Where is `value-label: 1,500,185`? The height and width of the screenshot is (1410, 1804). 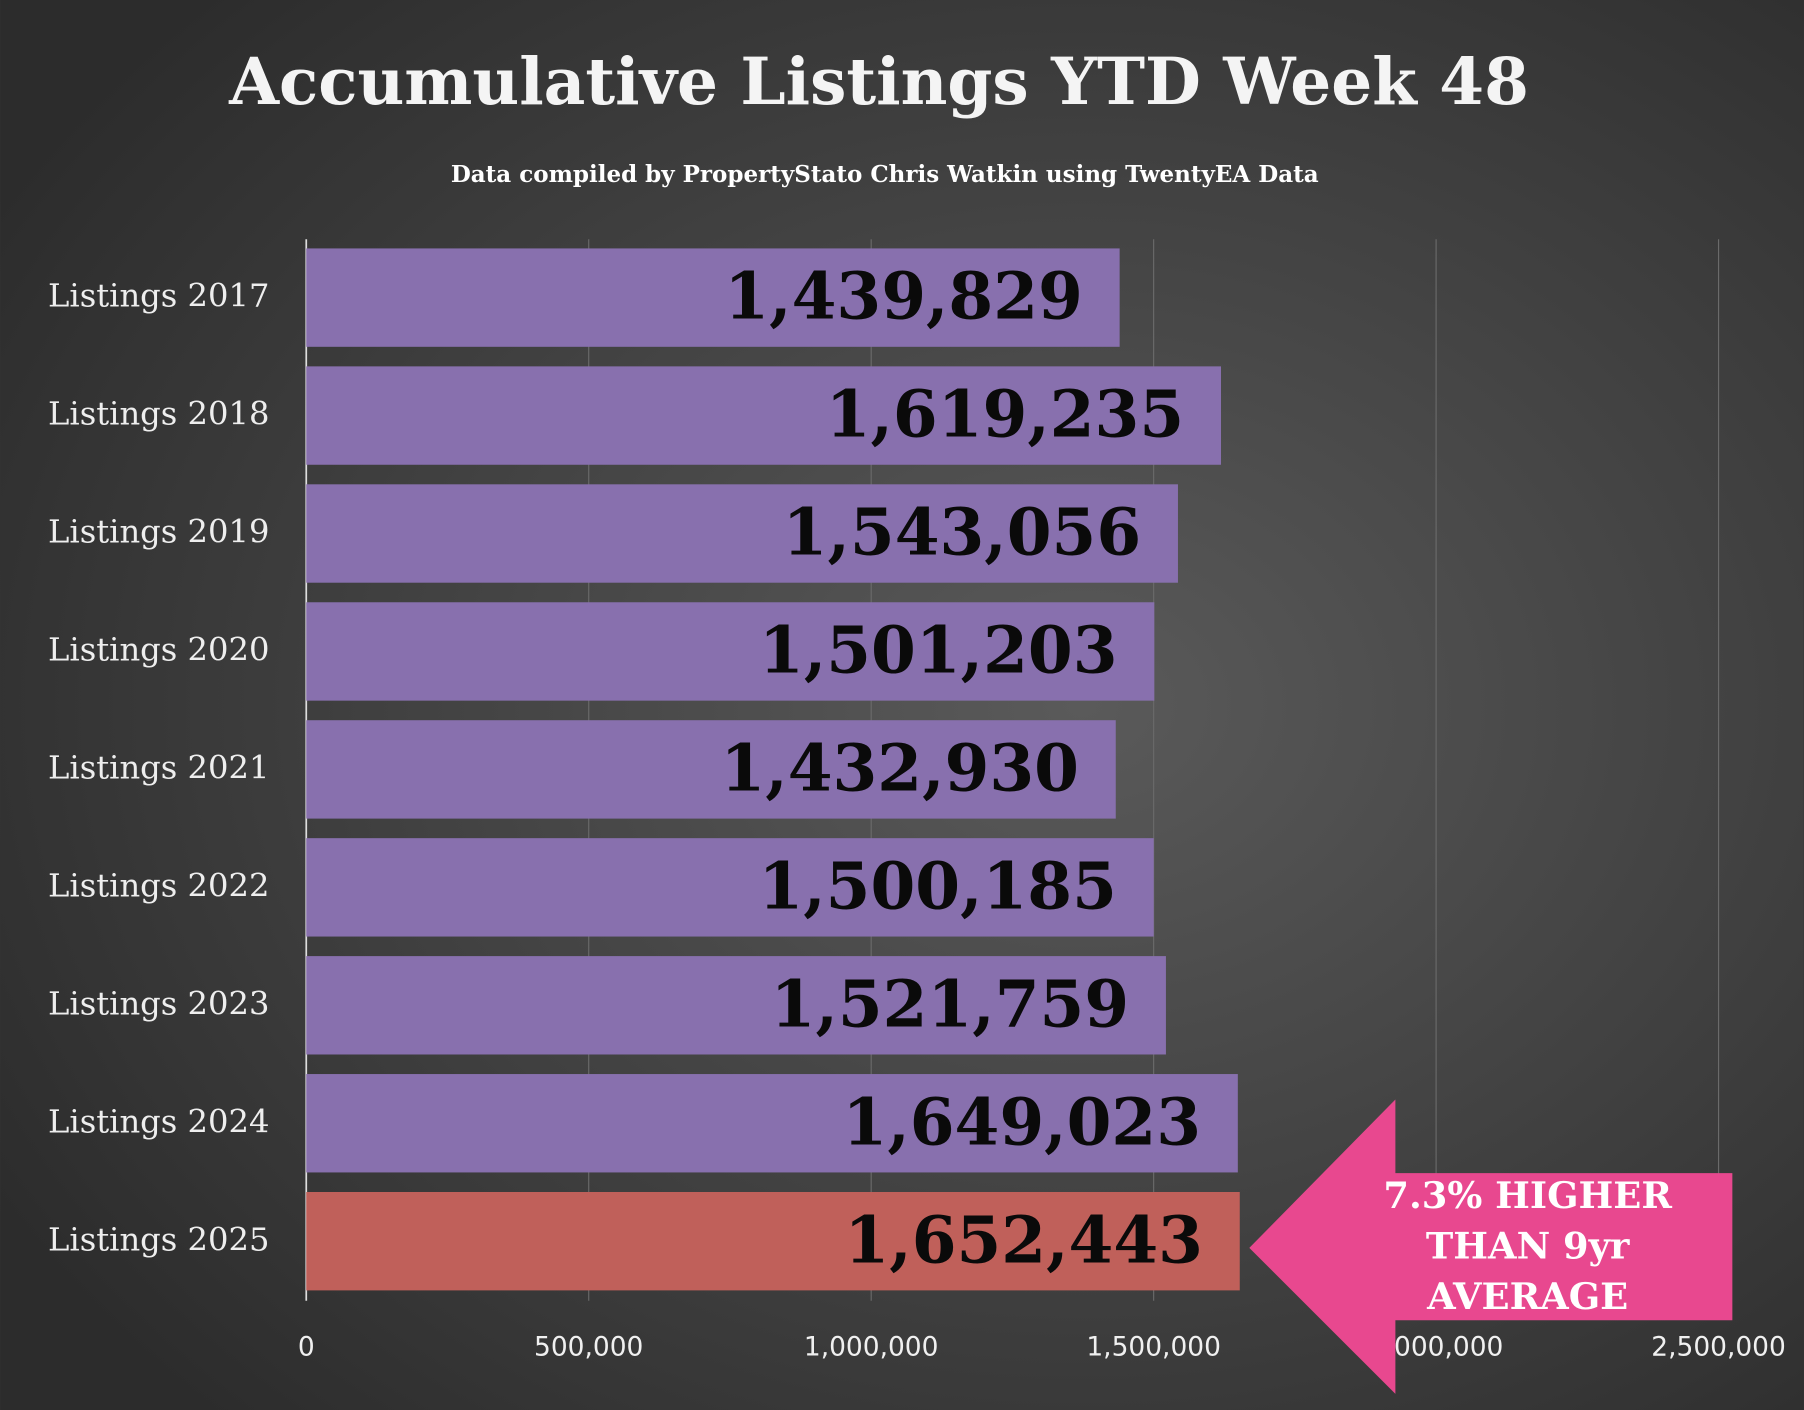 value-label: 1,500,185 is located at coordinates (937, 886).